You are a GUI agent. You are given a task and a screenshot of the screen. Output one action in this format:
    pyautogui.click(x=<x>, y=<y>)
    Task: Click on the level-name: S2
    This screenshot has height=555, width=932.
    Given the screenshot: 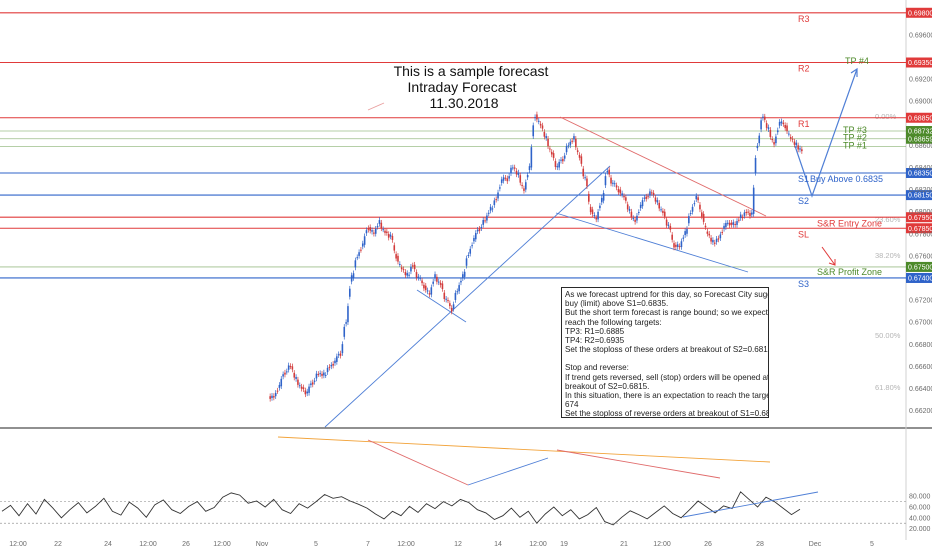 What is the action you would take?
    pyautogui.click(x=803, y=201)
    